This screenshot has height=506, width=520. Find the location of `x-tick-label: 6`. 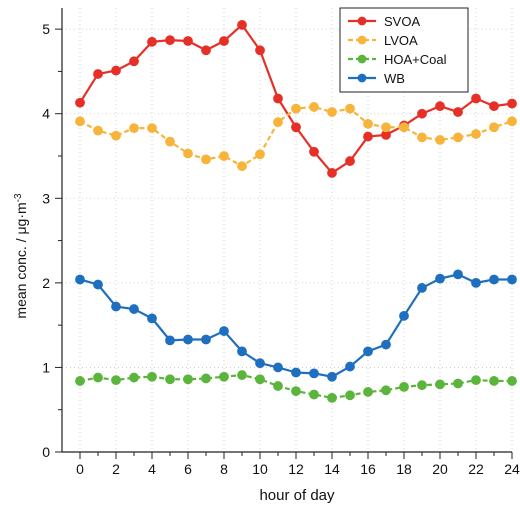

x-tick-label: 6 is located at coordinates (188, 469).